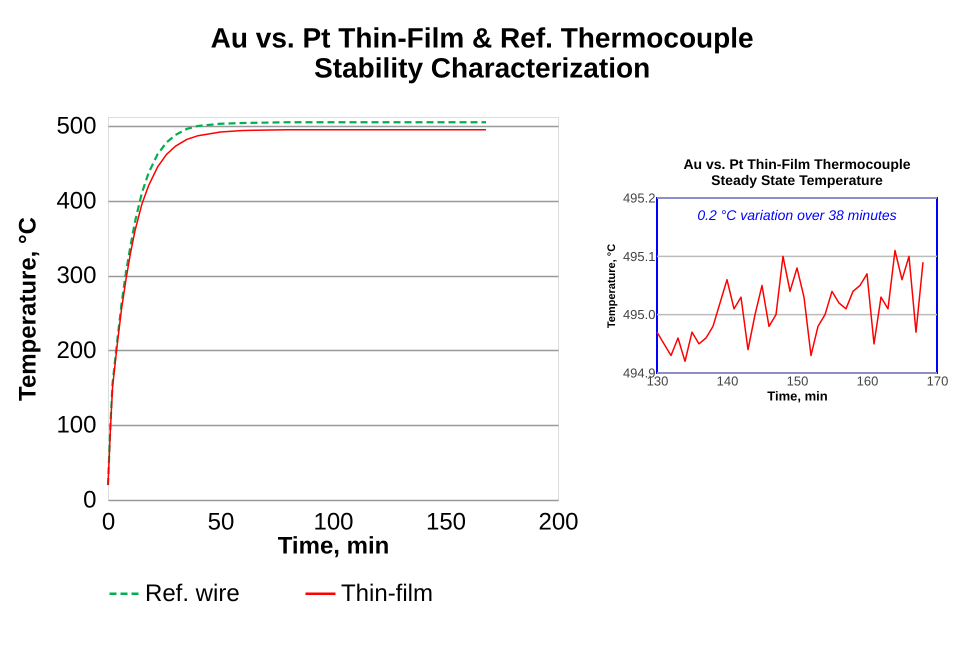  I want to click on x-tick-label: 140, so click(727, 381).